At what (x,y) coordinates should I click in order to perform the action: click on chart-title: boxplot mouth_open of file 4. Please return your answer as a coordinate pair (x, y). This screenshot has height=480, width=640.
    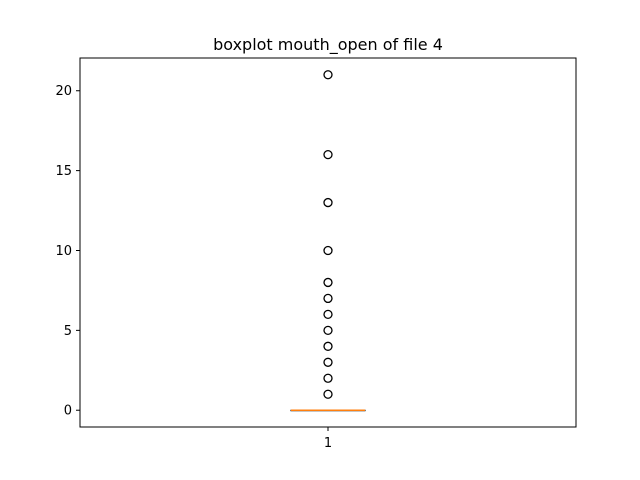
    Looking at the image, I should click on (328, 45).